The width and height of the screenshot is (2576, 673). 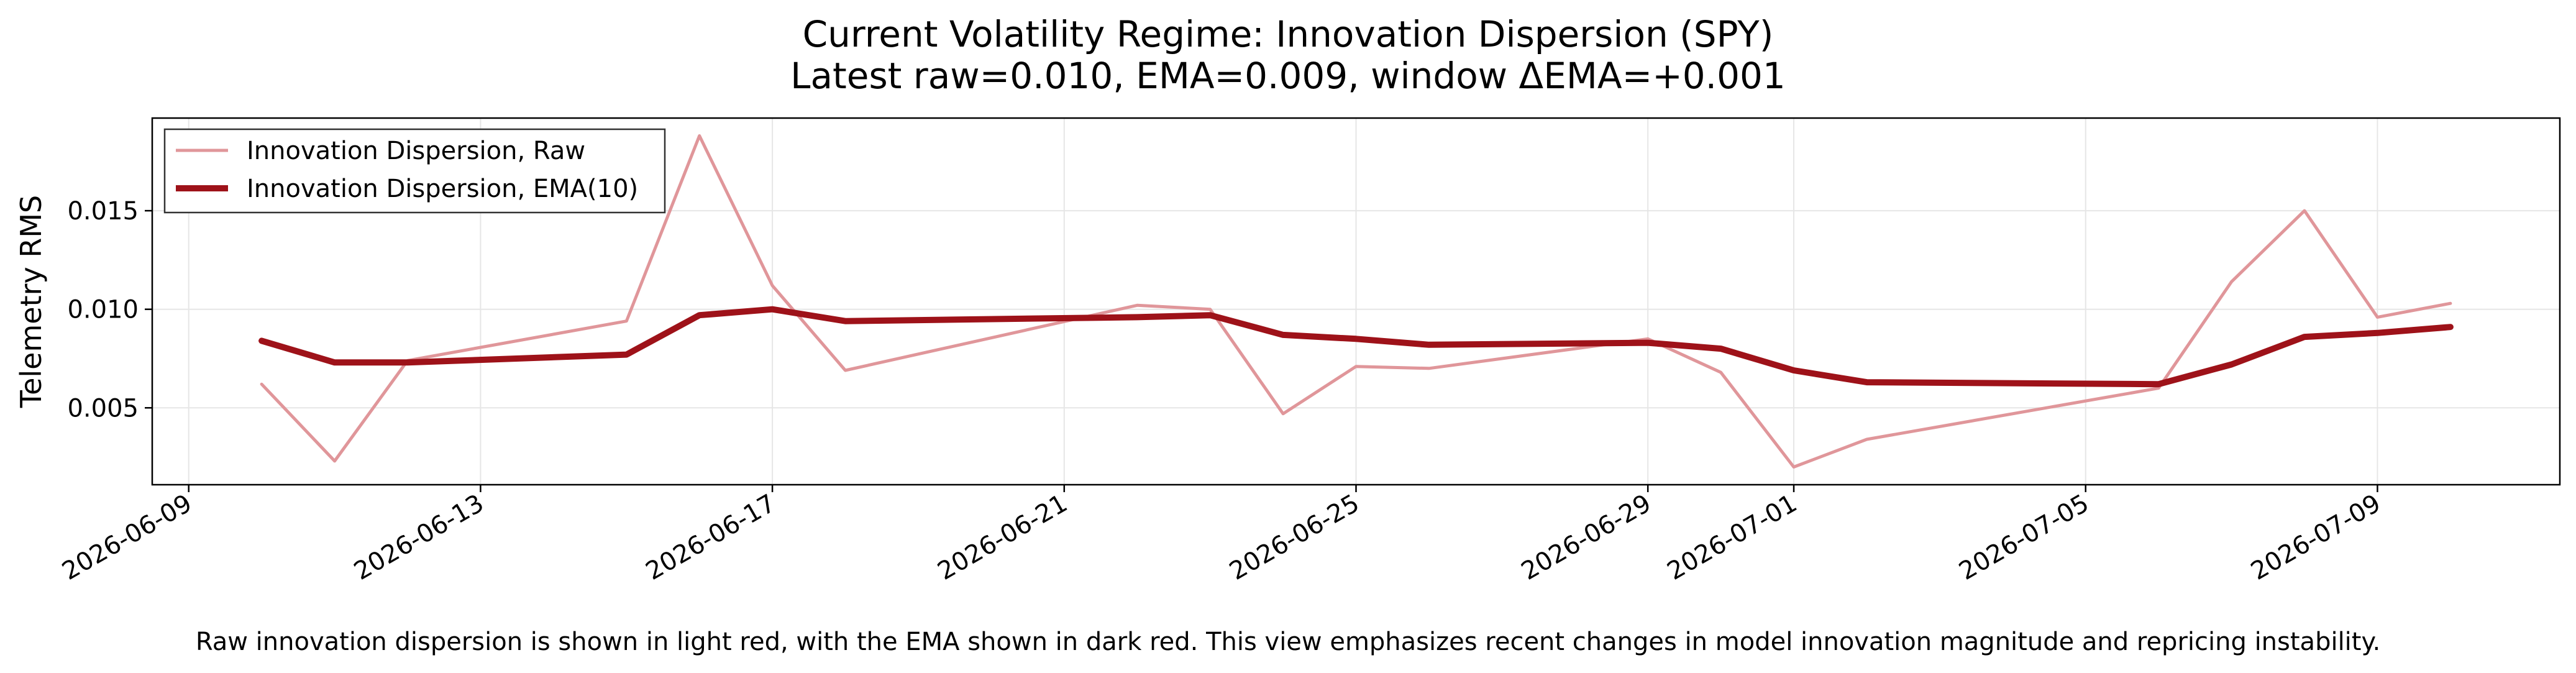 What do you see at coordinates (103, 408) in the screenshot?
I see `y-tick-label: 0.005` at bounding box center [103, 408].